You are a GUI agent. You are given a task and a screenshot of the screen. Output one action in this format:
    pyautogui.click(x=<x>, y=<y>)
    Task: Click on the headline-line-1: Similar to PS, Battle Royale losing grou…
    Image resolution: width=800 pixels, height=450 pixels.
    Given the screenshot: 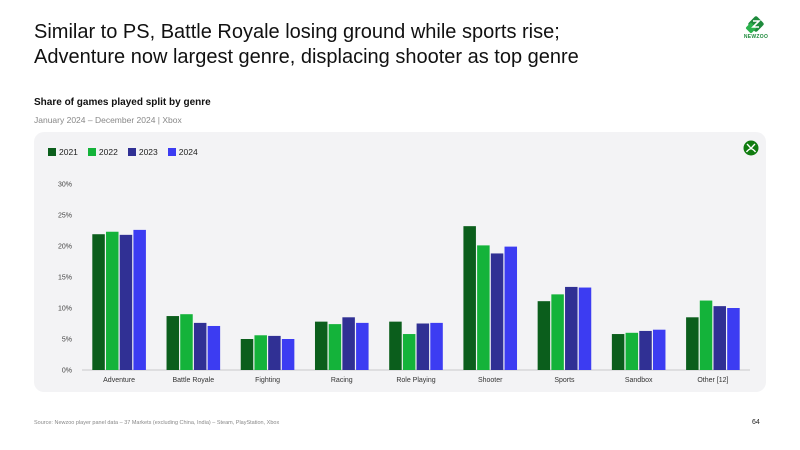 What is the action you would take?
    pyautogui.click(x=297, y=32)
    